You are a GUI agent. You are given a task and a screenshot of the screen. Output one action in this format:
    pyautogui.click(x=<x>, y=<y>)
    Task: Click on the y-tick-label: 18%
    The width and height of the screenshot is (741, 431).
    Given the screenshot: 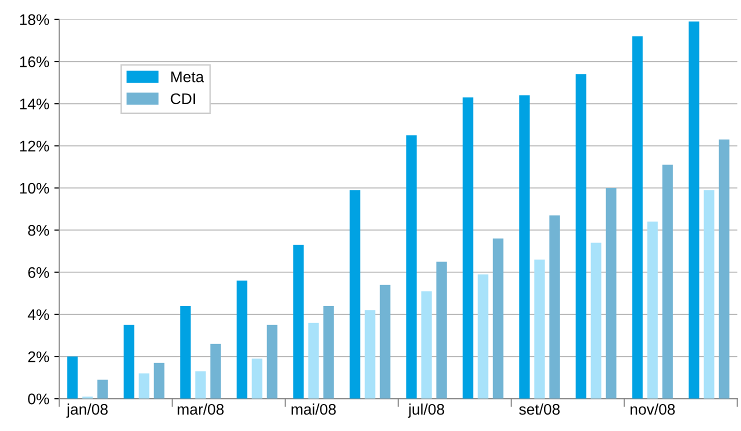 What is the action you would take?
    pyautogui.click(x=35, y=20)
    